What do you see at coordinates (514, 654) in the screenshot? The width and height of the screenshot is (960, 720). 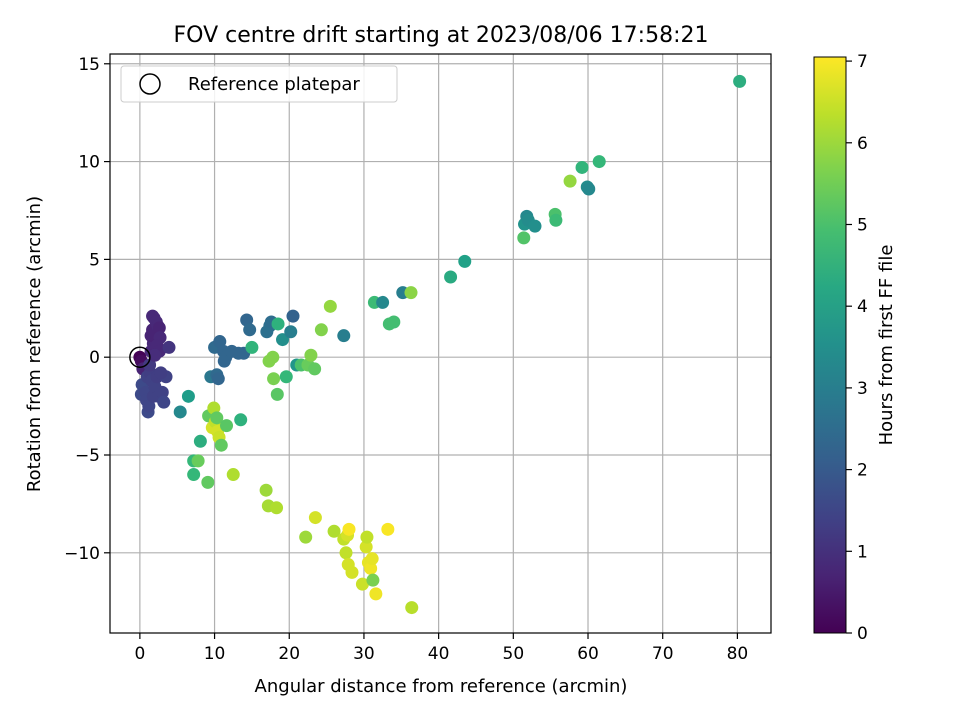 I see `x-tick-label: 50` at bounding box center [514, 654].